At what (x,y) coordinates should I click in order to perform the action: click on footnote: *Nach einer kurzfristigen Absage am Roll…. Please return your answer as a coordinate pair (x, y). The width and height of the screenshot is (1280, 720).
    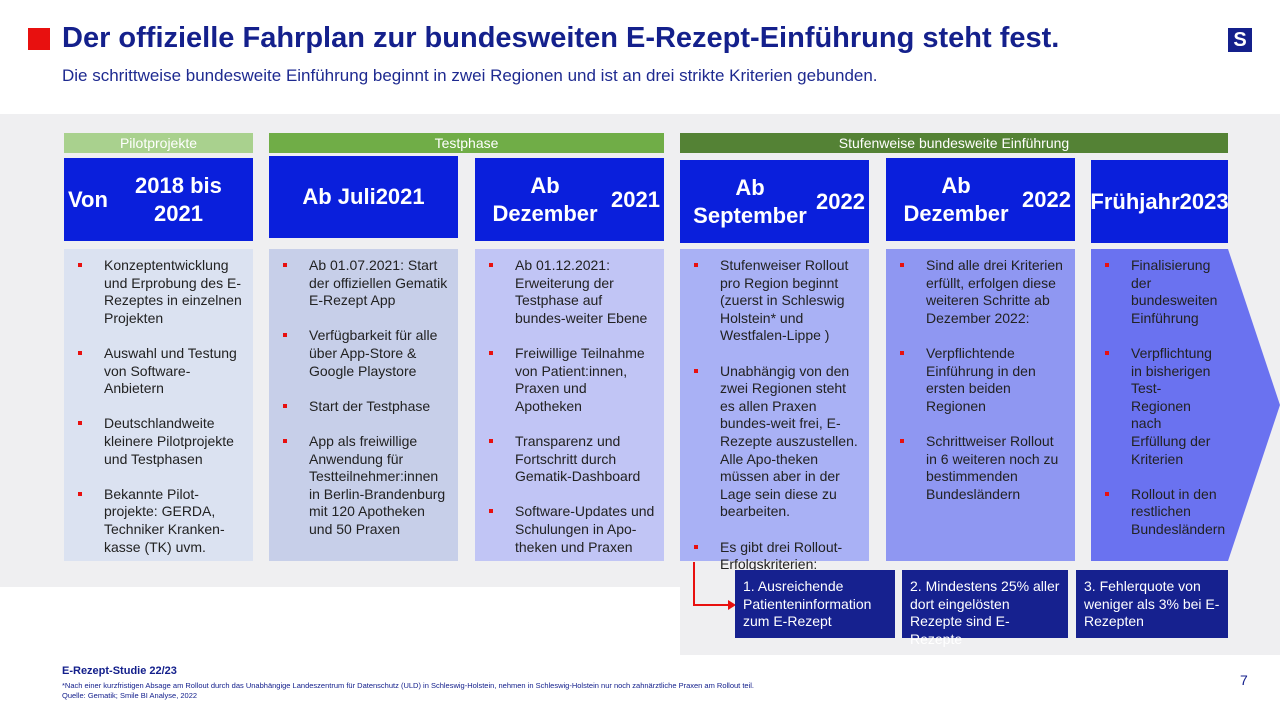
    Looking at the image, I should click on (408, 685).